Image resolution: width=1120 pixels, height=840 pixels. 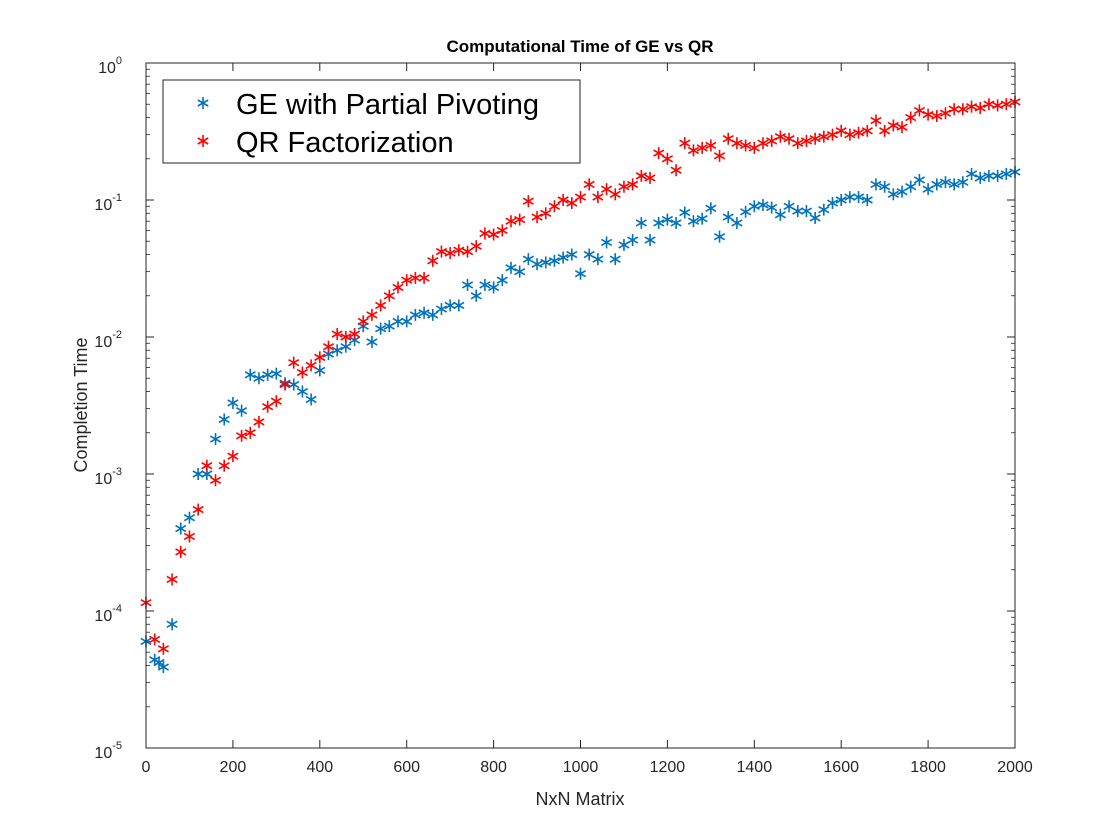 What do you see at coordinates (146, 767) in the screenshot?
I see `x-tick-label: 0` at bounding box center [146, 767].